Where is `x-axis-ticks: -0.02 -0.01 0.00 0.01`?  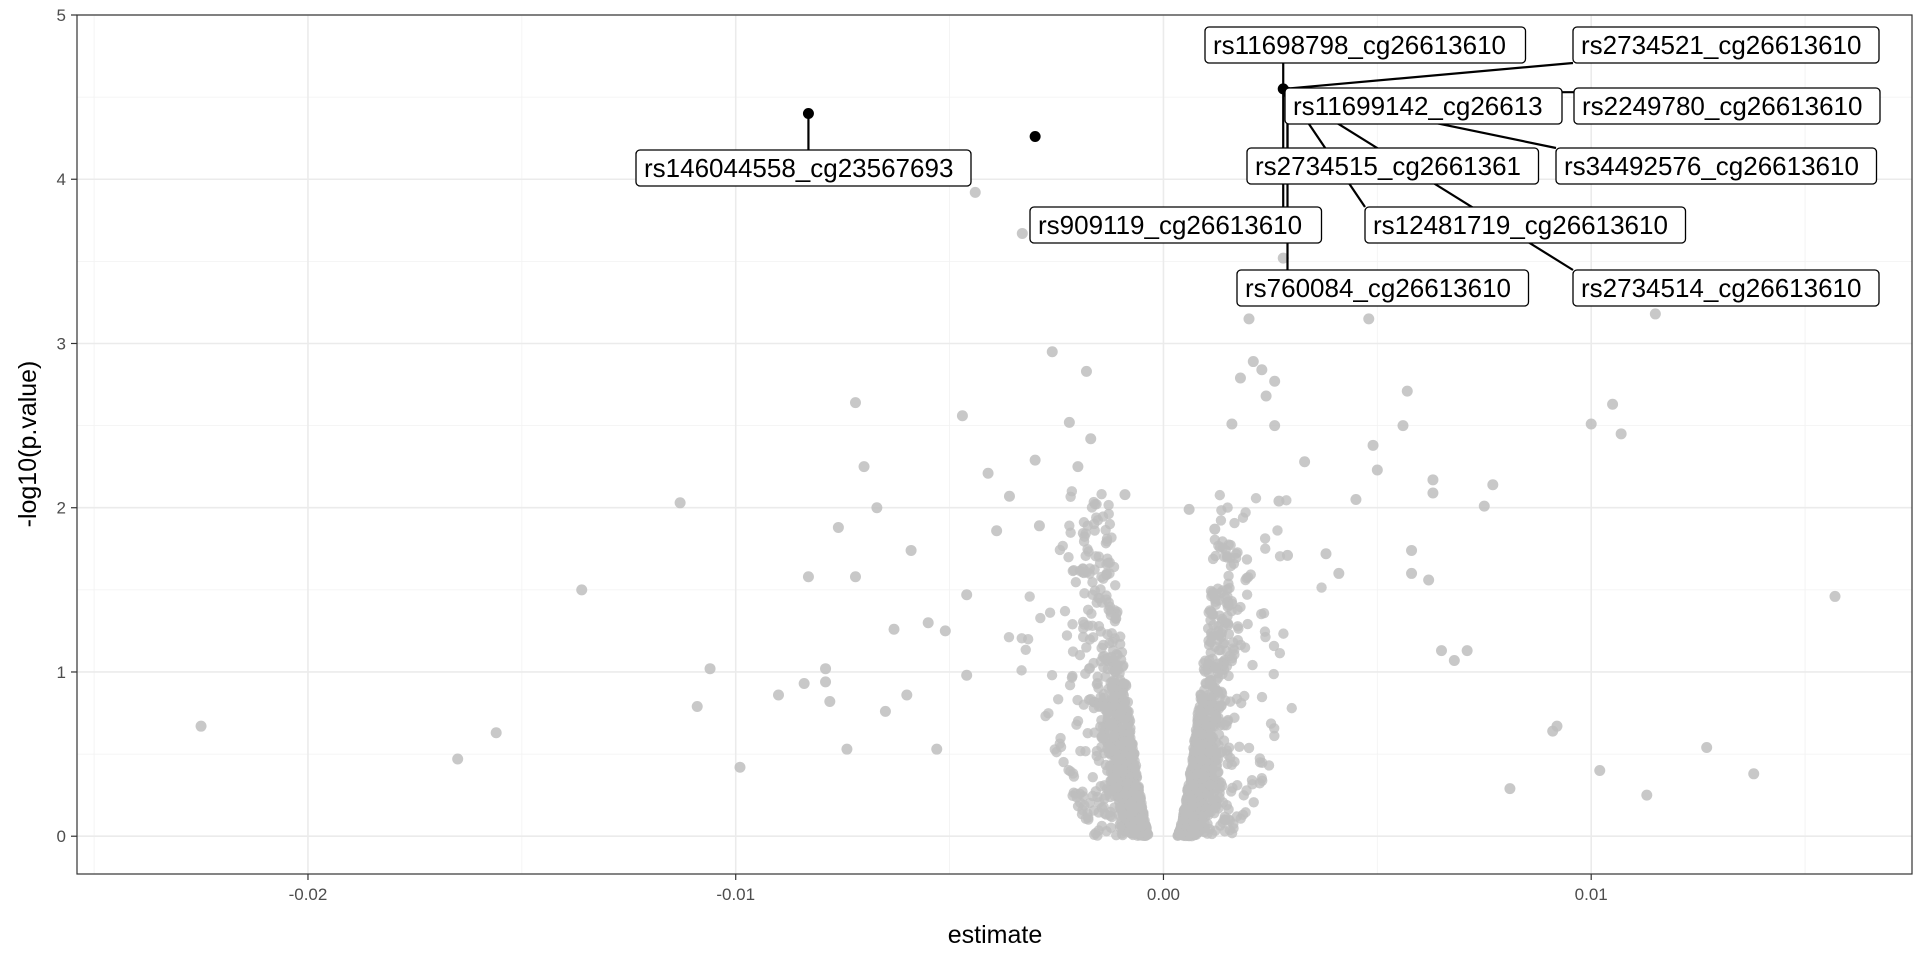 x-axis-ticks: -0.02 -0.01 0.00 0.01 is located at coordinates (948, 889).